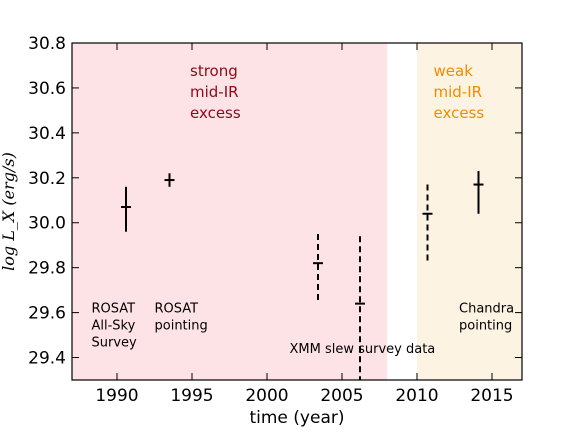 This screenshot has width=581, height=436. What do you see at coordinates (486, 318) in the screenshot?
I see `annotation-3: Chandra pointing` at bounding box center [486, 318].